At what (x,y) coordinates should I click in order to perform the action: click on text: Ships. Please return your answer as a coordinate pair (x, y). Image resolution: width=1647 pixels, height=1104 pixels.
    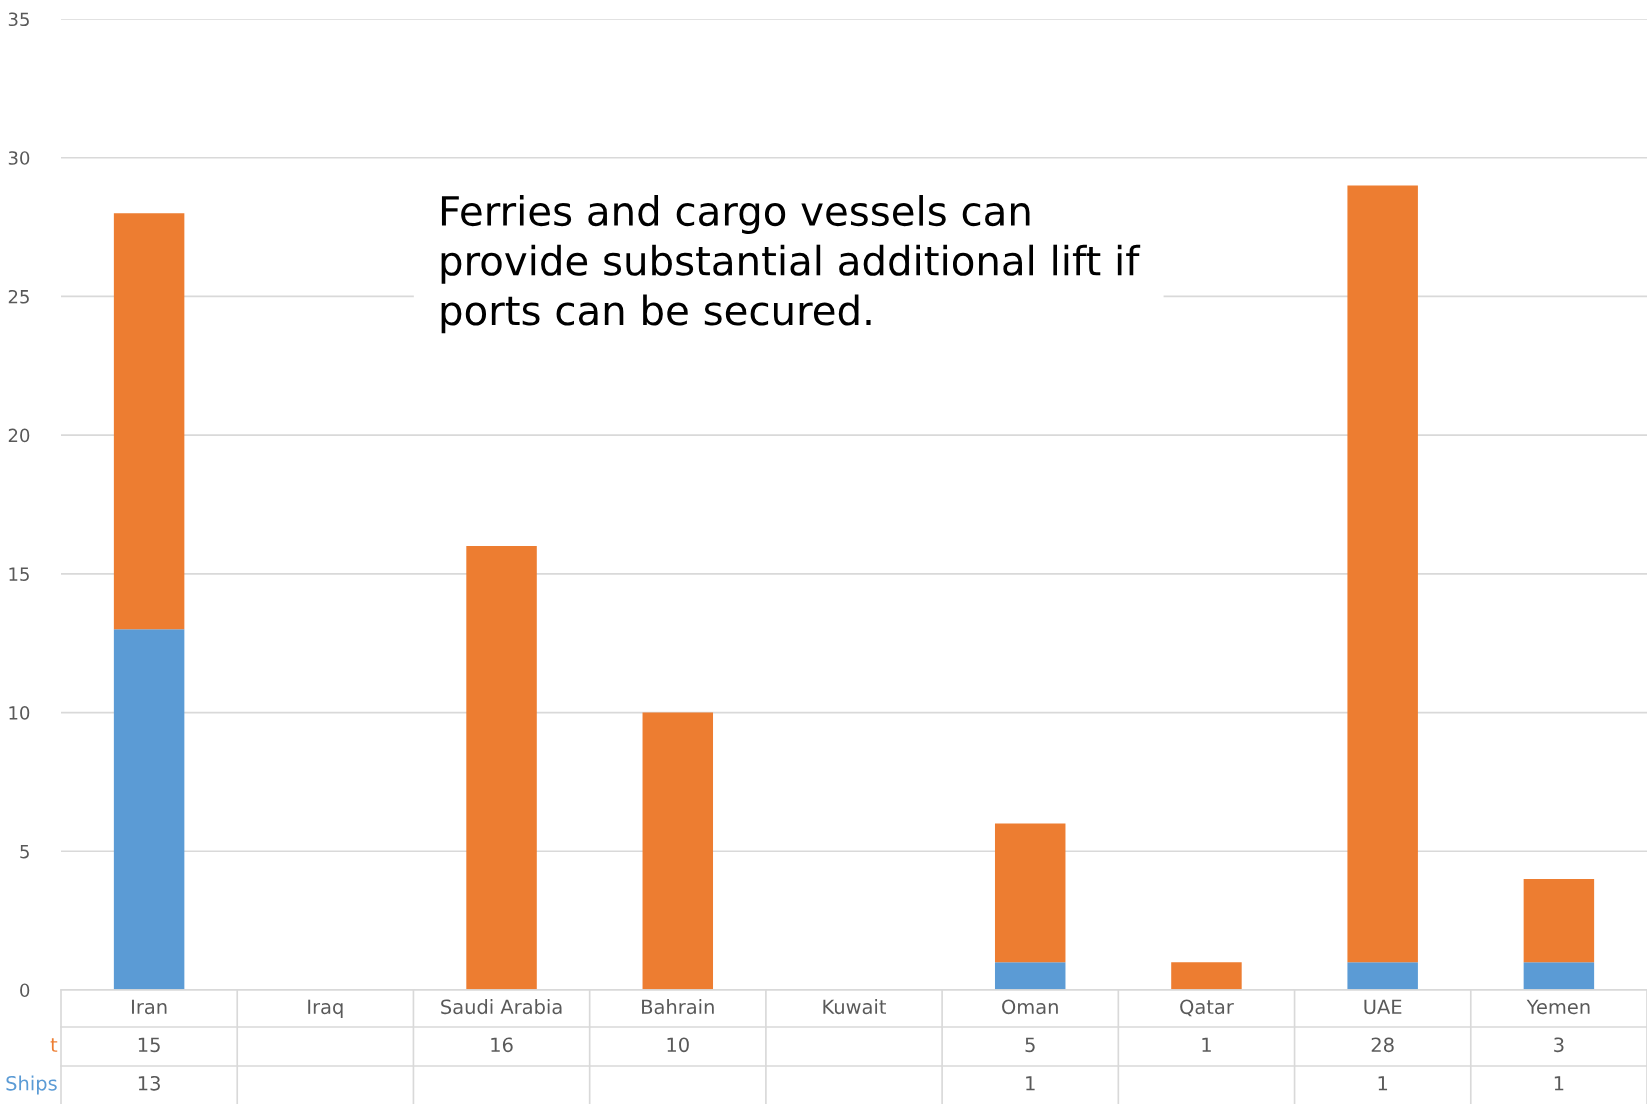
    Looking at the image, I should click on (31, 1085).